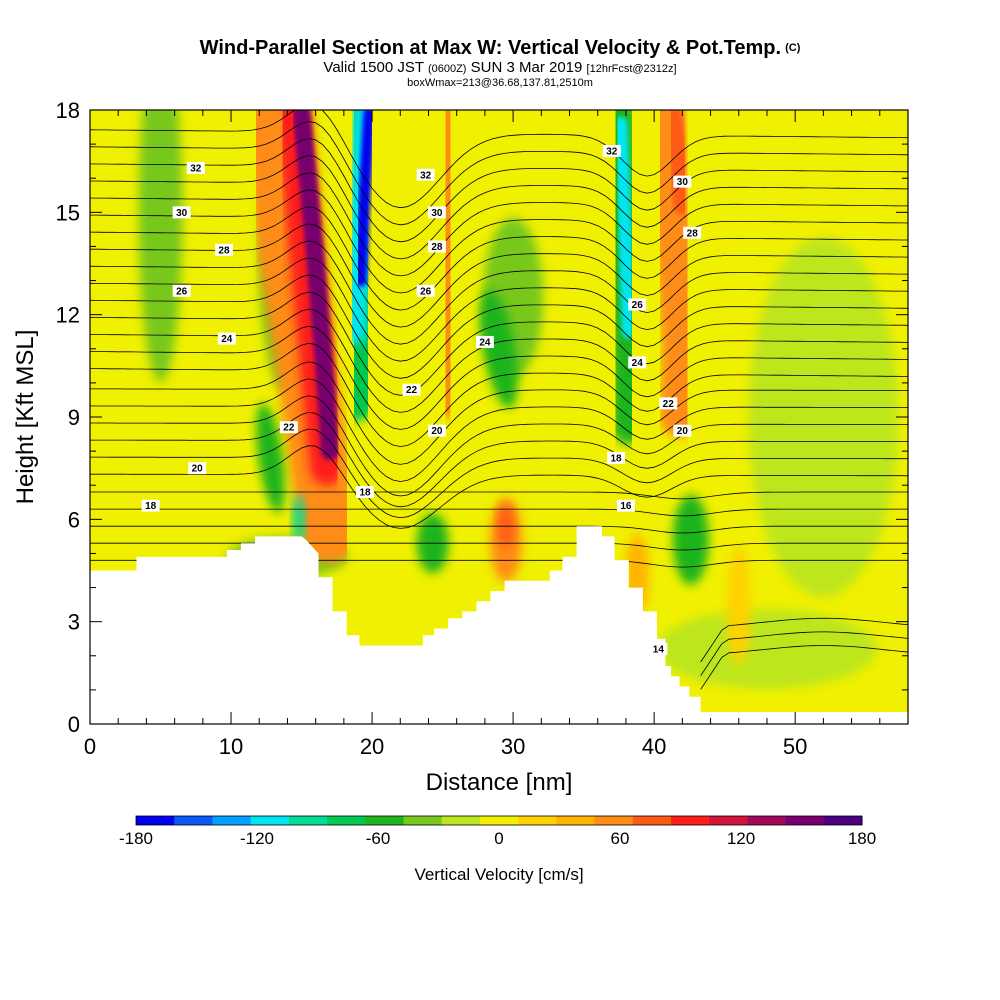  What do you see at coordinates (74, 724) in the screenshot?
I see `y-tick-label: 0` at bounding box center [74, 724].